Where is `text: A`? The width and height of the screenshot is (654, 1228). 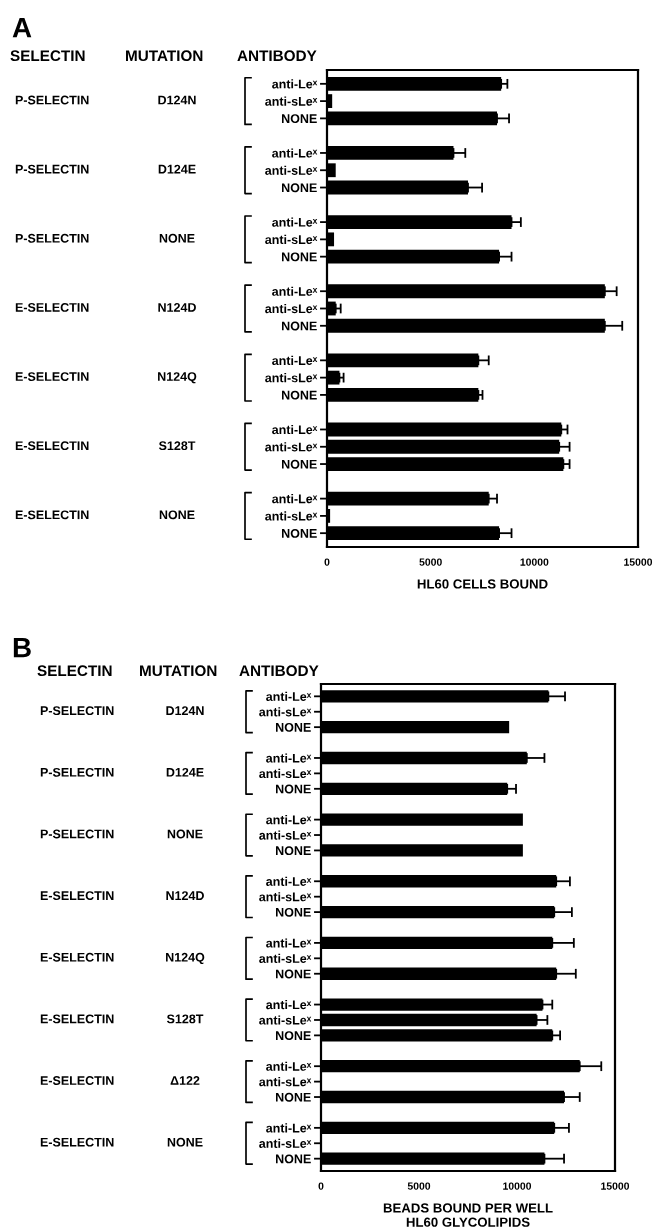
text: A is located at coordinates (22, 28).